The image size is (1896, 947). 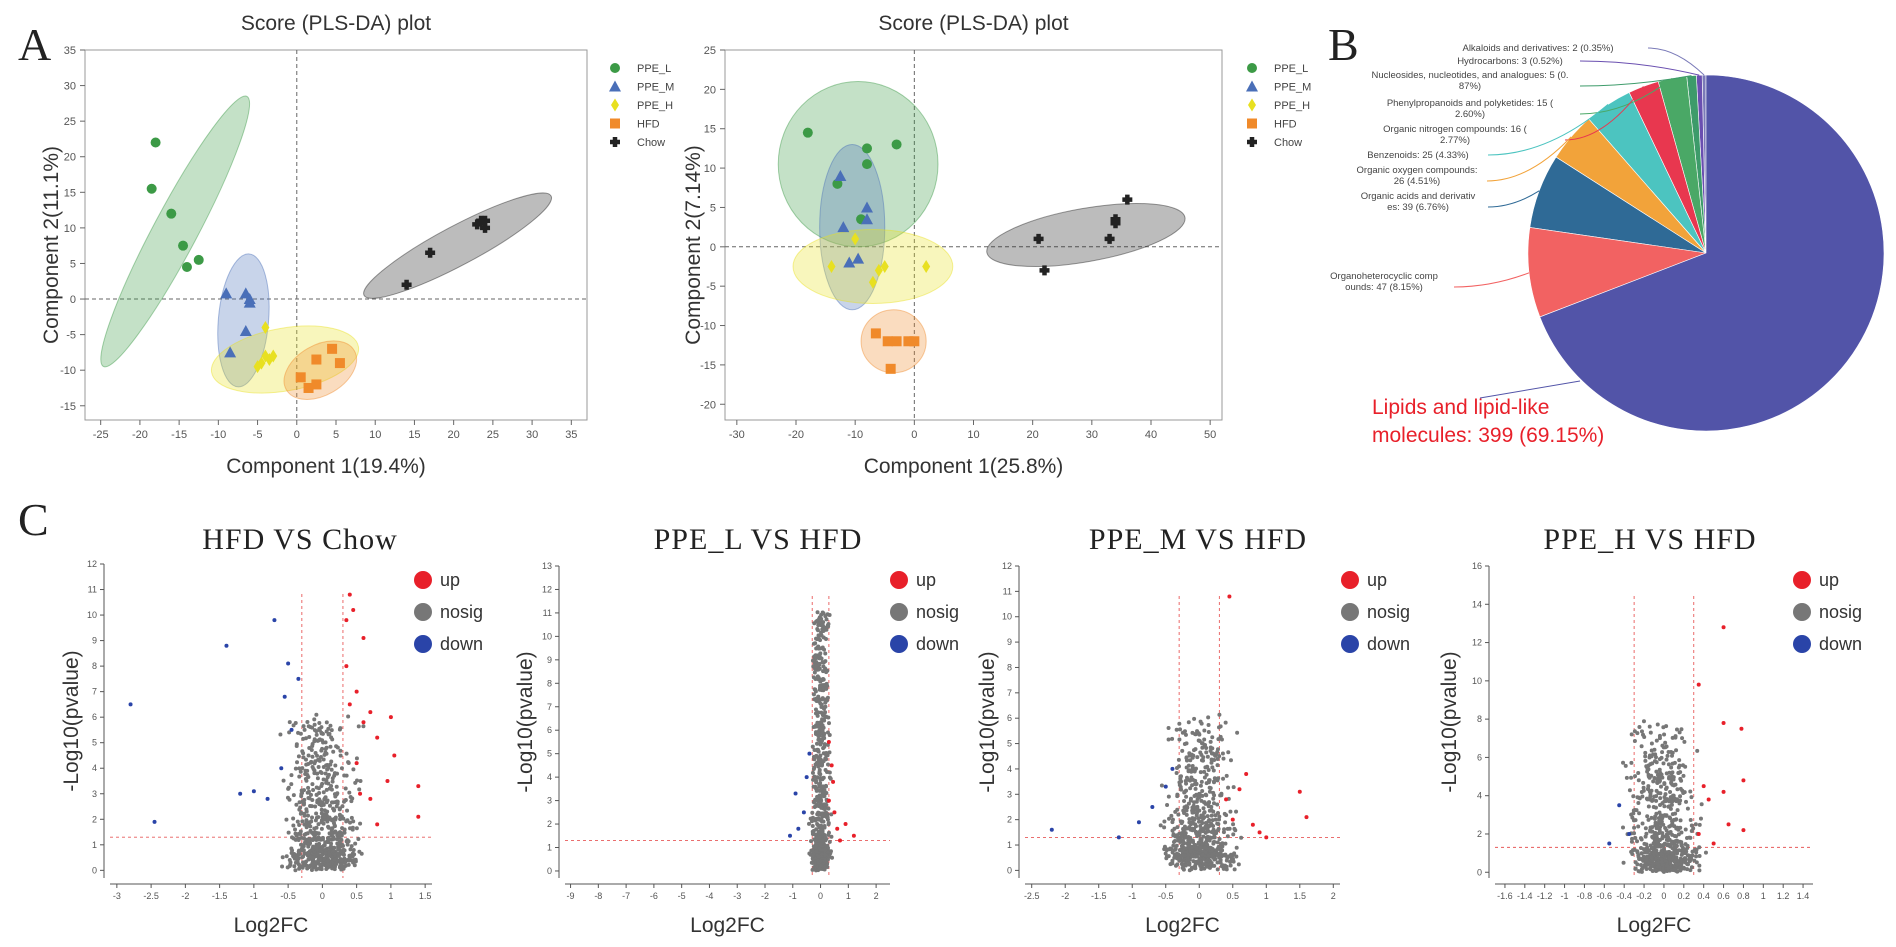 What do you see at coordinates (547, 636) in the screenshot?
I see `y-tick-label: 10` at bounding box center [547, 636].